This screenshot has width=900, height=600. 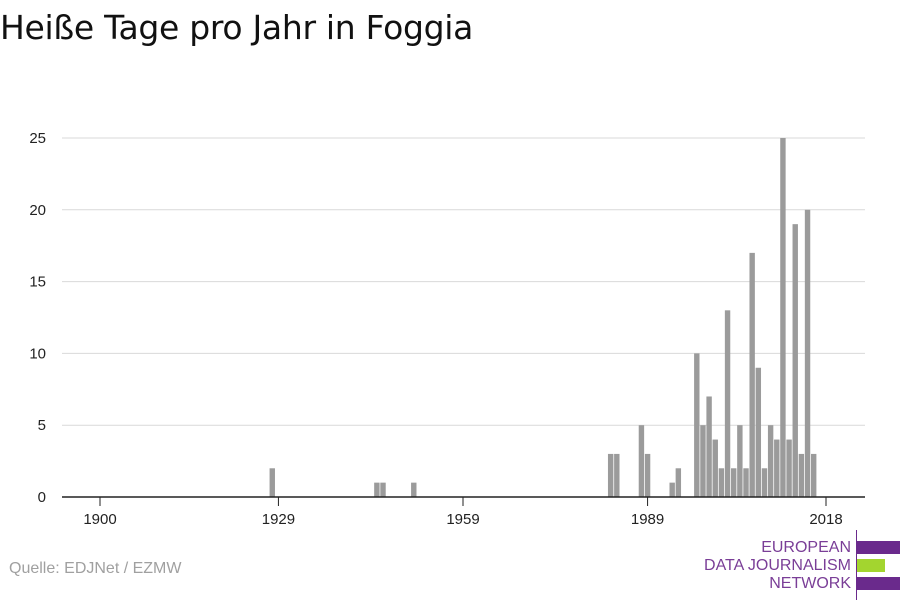 I want to click on bar-2006, so click(x=752, y=374).